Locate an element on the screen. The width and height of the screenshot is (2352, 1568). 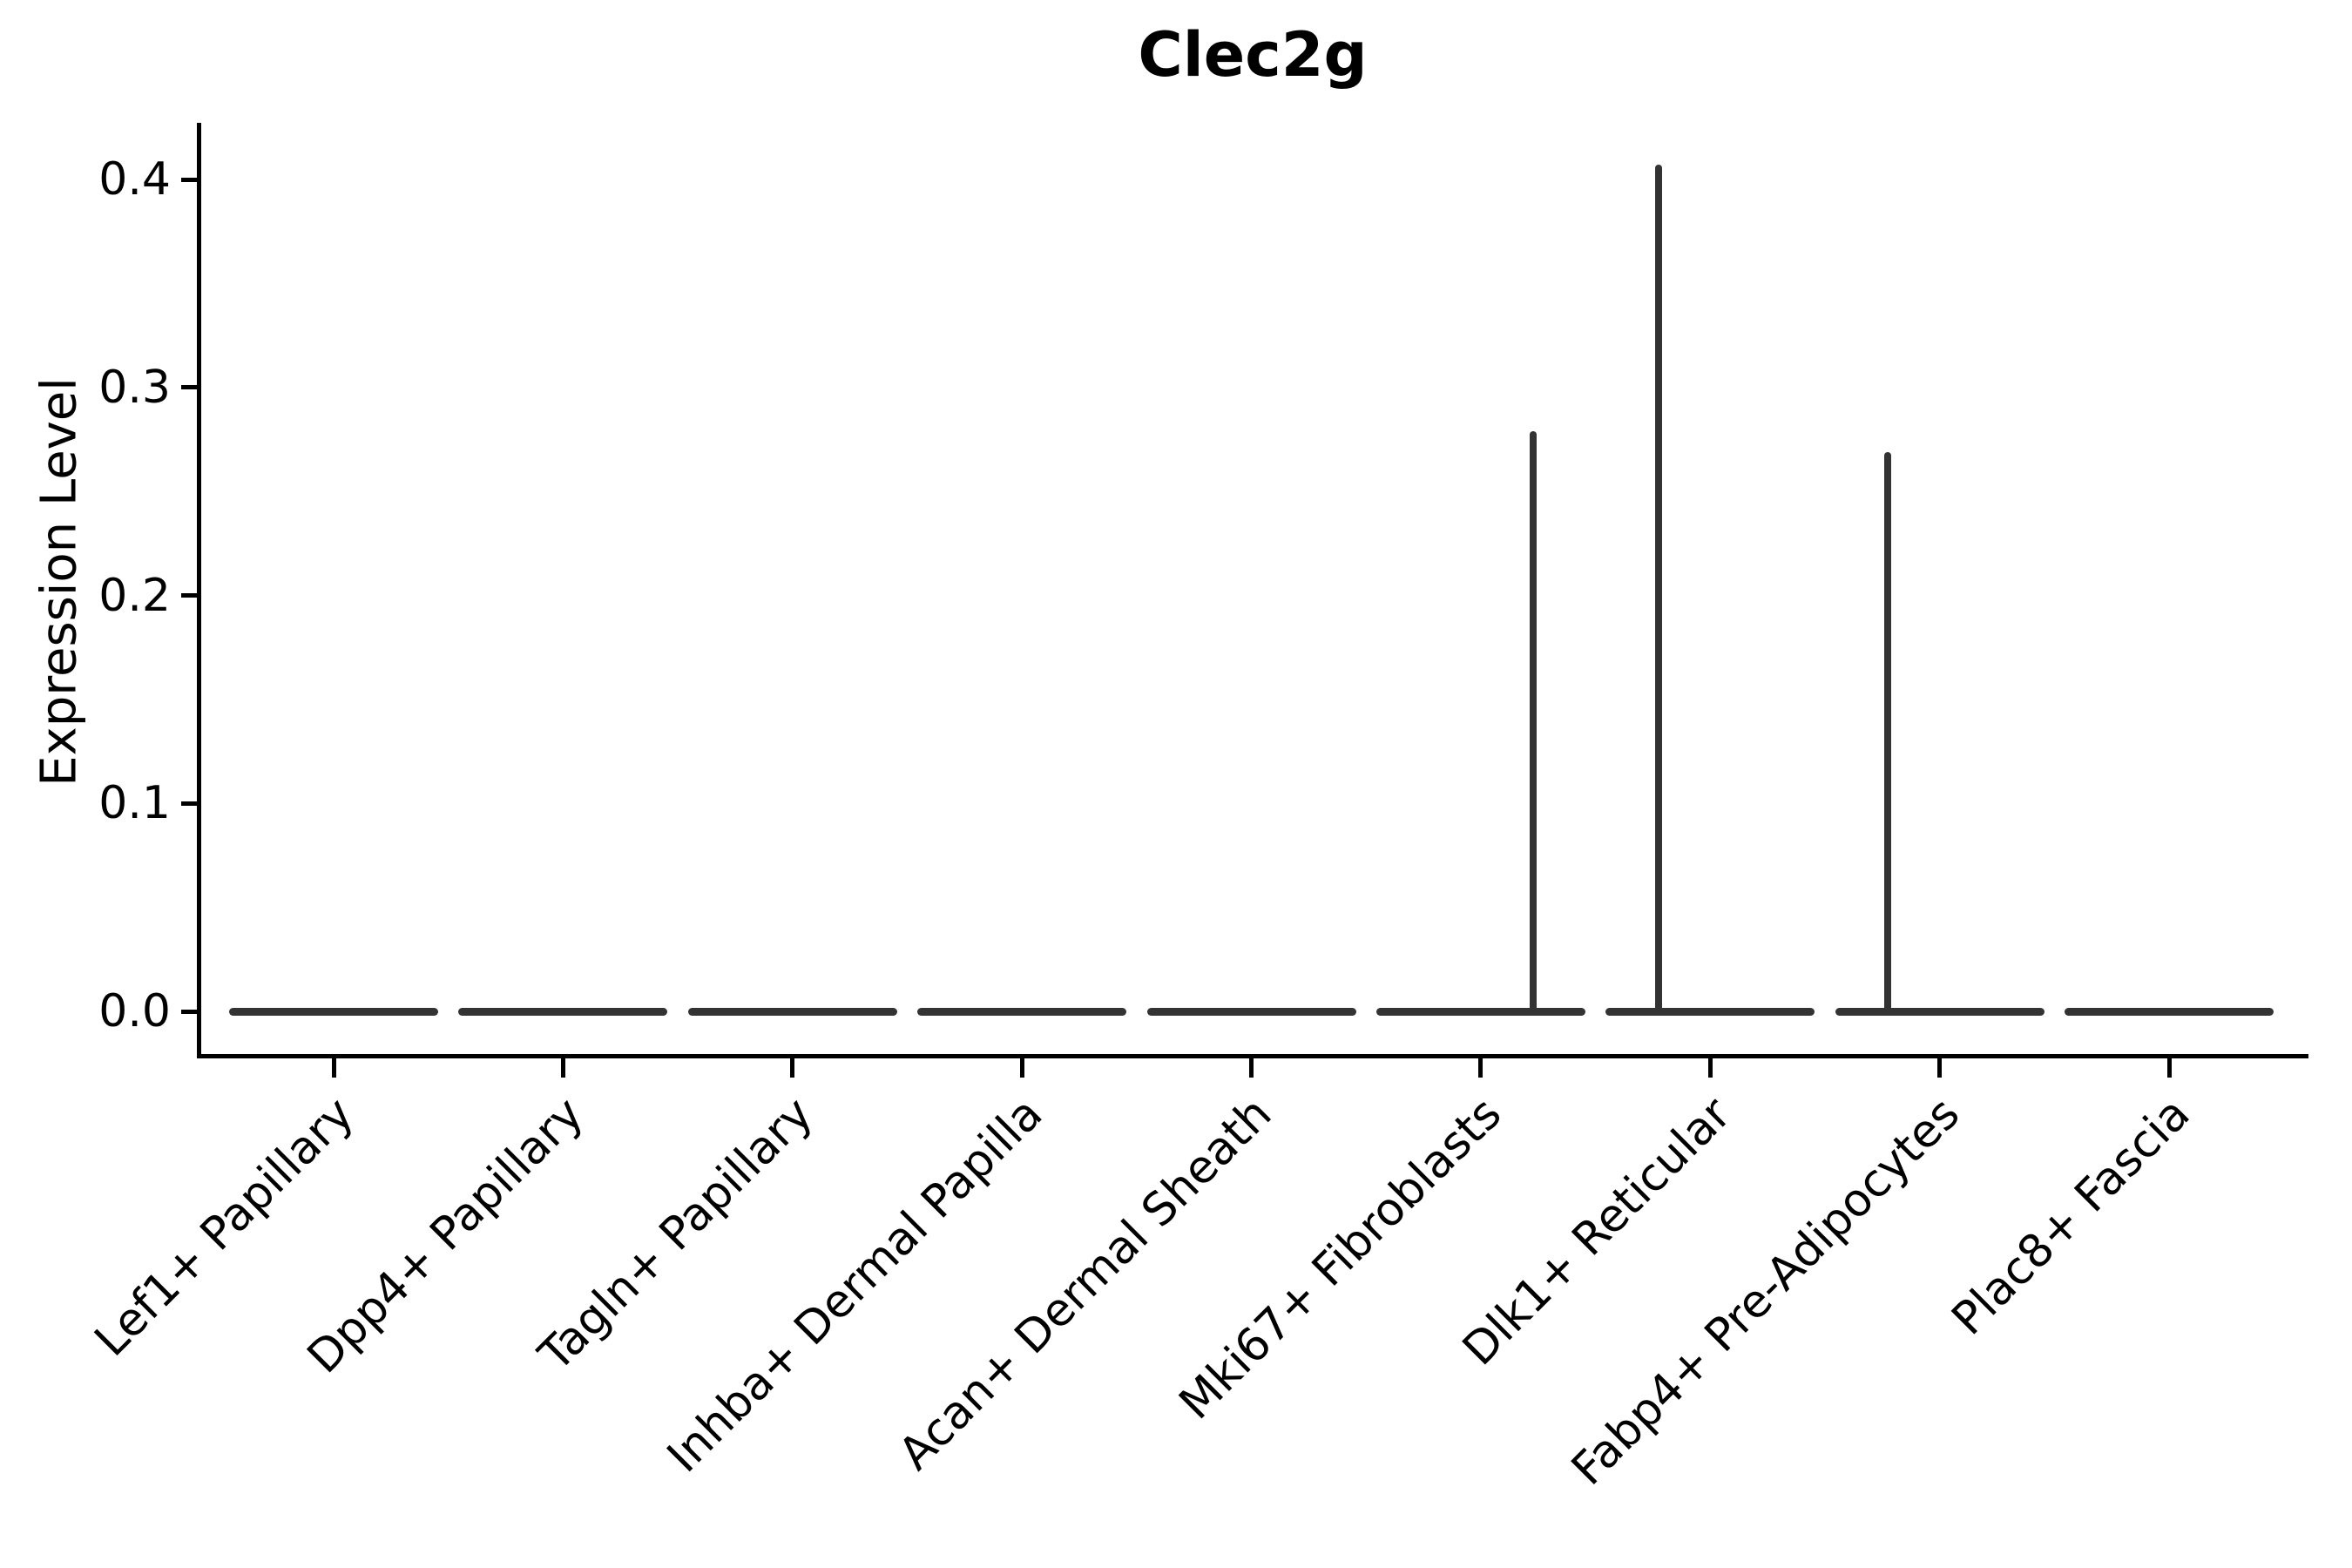
x-axis-spine is located at coordinates (1252, 1056).